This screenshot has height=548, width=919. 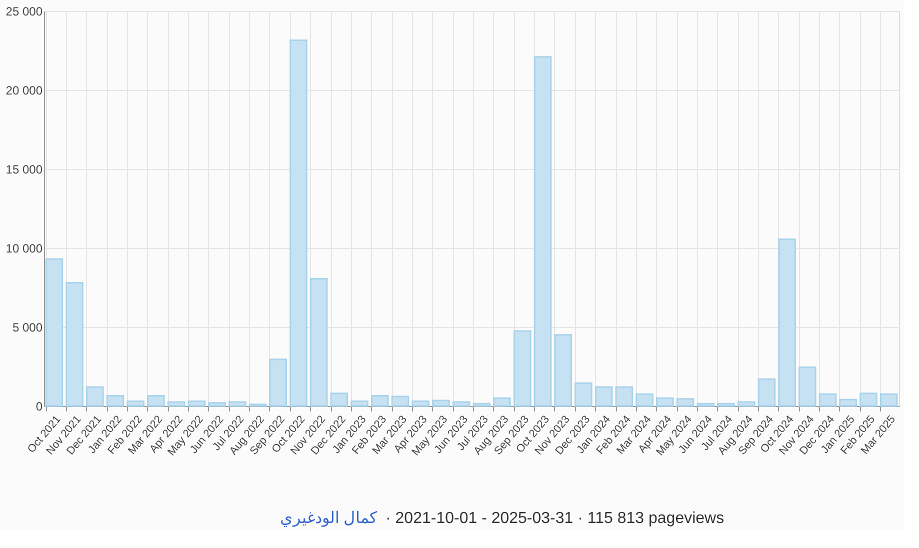 I want to click on text: كمال الودغيري, so click(x=329, y=518).